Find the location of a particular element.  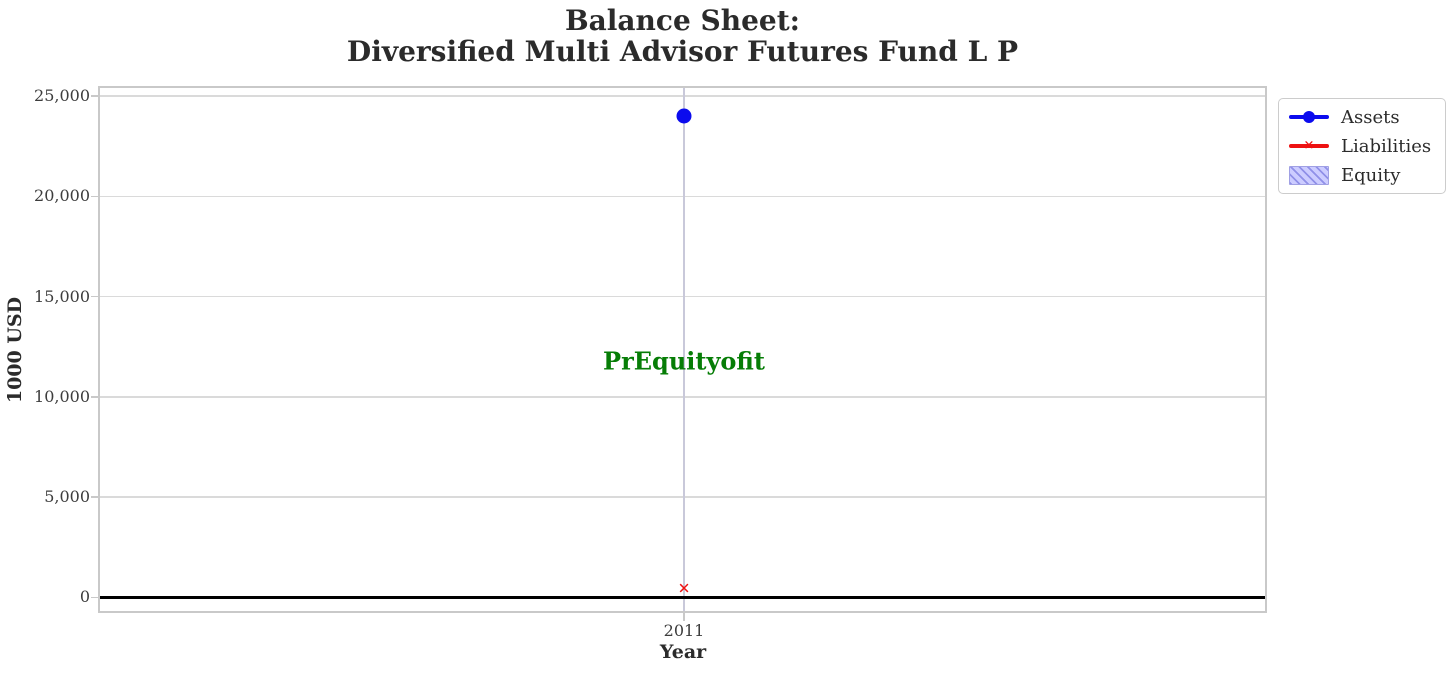

y-tick-label: 20,000 is located at coordinates (62, 196).